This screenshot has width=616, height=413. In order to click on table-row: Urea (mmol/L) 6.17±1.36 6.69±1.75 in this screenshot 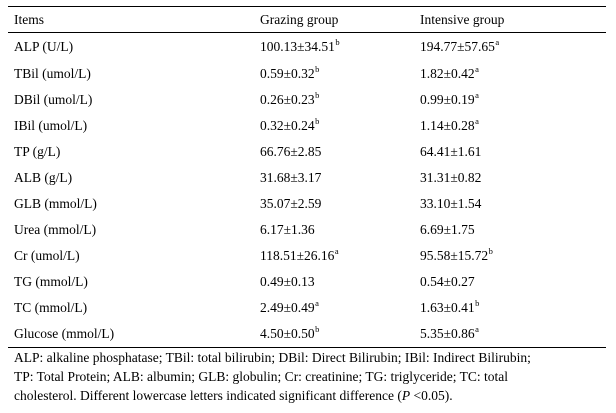, I will do `click(307, 230)`.